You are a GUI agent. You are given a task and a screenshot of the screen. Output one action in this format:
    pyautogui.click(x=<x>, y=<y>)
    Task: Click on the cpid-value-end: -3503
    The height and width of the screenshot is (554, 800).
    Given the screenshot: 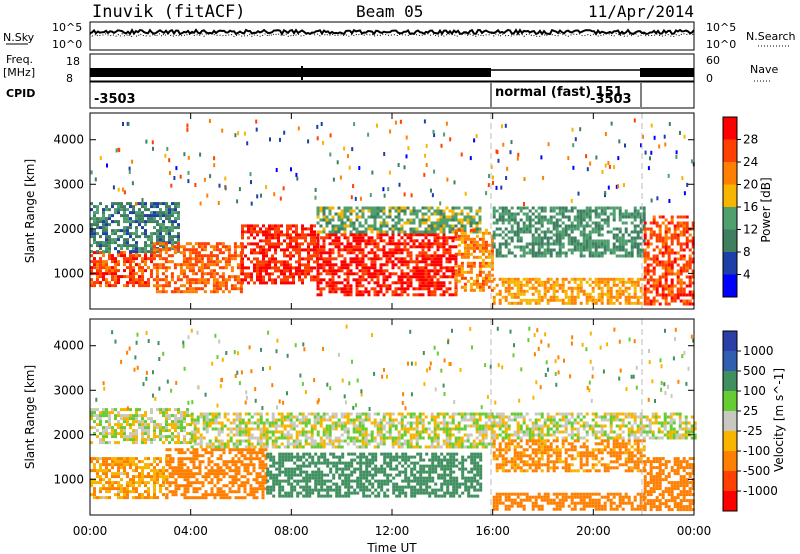 What is the action you would take?
    pyautogui.click(x=611, y=99)
    